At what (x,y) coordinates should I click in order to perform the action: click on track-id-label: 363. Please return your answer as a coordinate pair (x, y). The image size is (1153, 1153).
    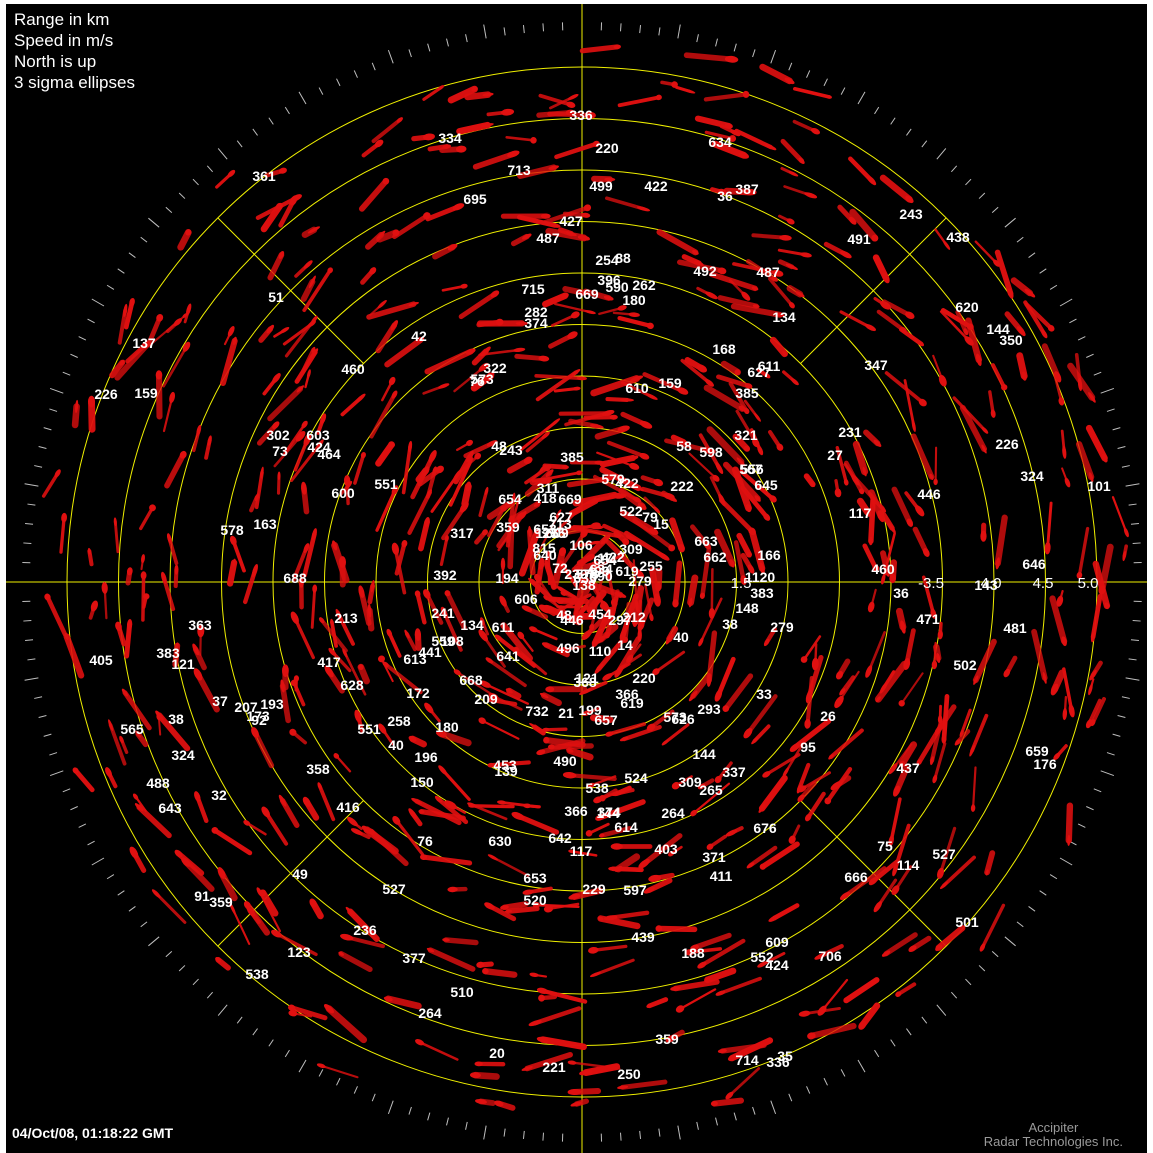
    Looking at the image, I should click on (200, 625).